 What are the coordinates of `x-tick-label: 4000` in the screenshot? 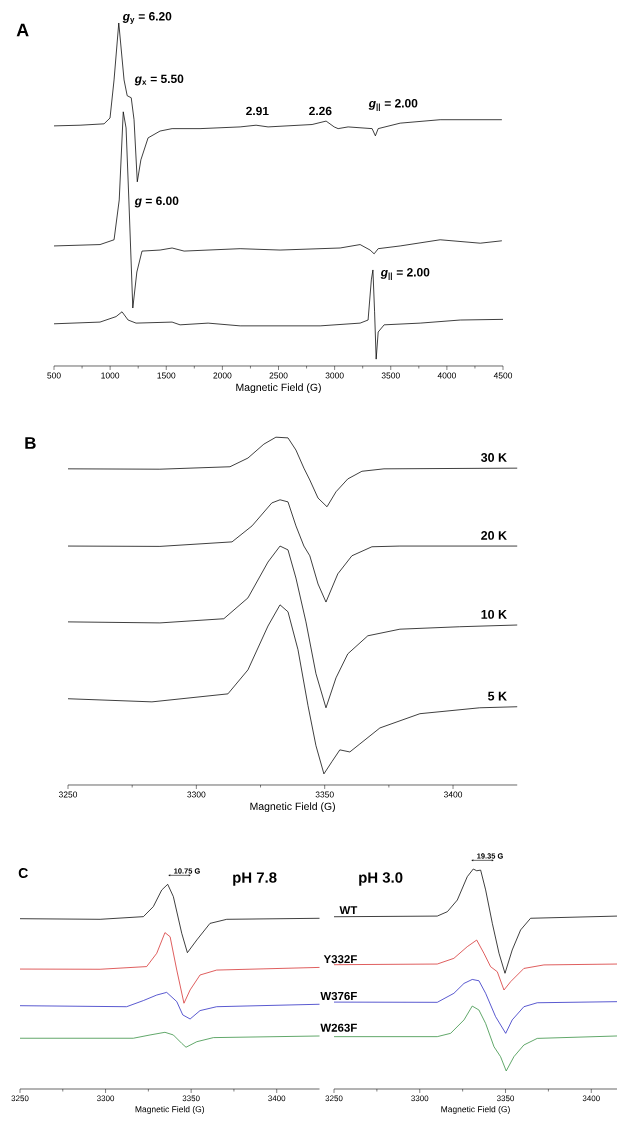 It's located at (446, 375).